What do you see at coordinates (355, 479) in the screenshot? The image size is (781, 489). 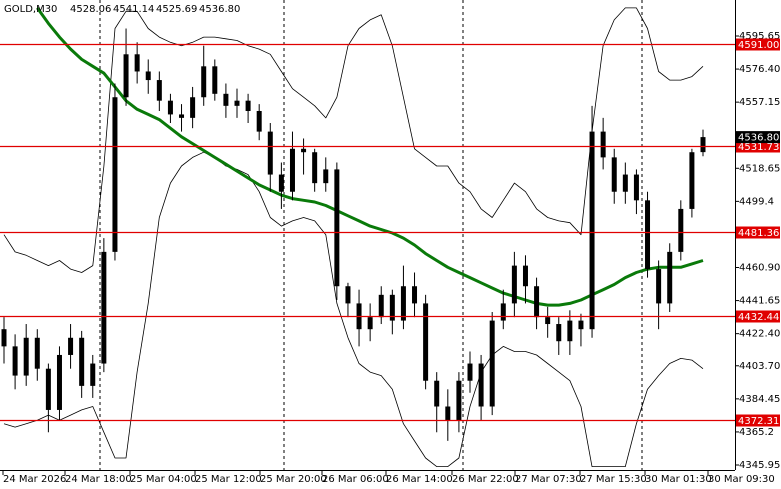 I see `x-tick-label: 26 Mar 06:00` at bounding box center [355, 479].